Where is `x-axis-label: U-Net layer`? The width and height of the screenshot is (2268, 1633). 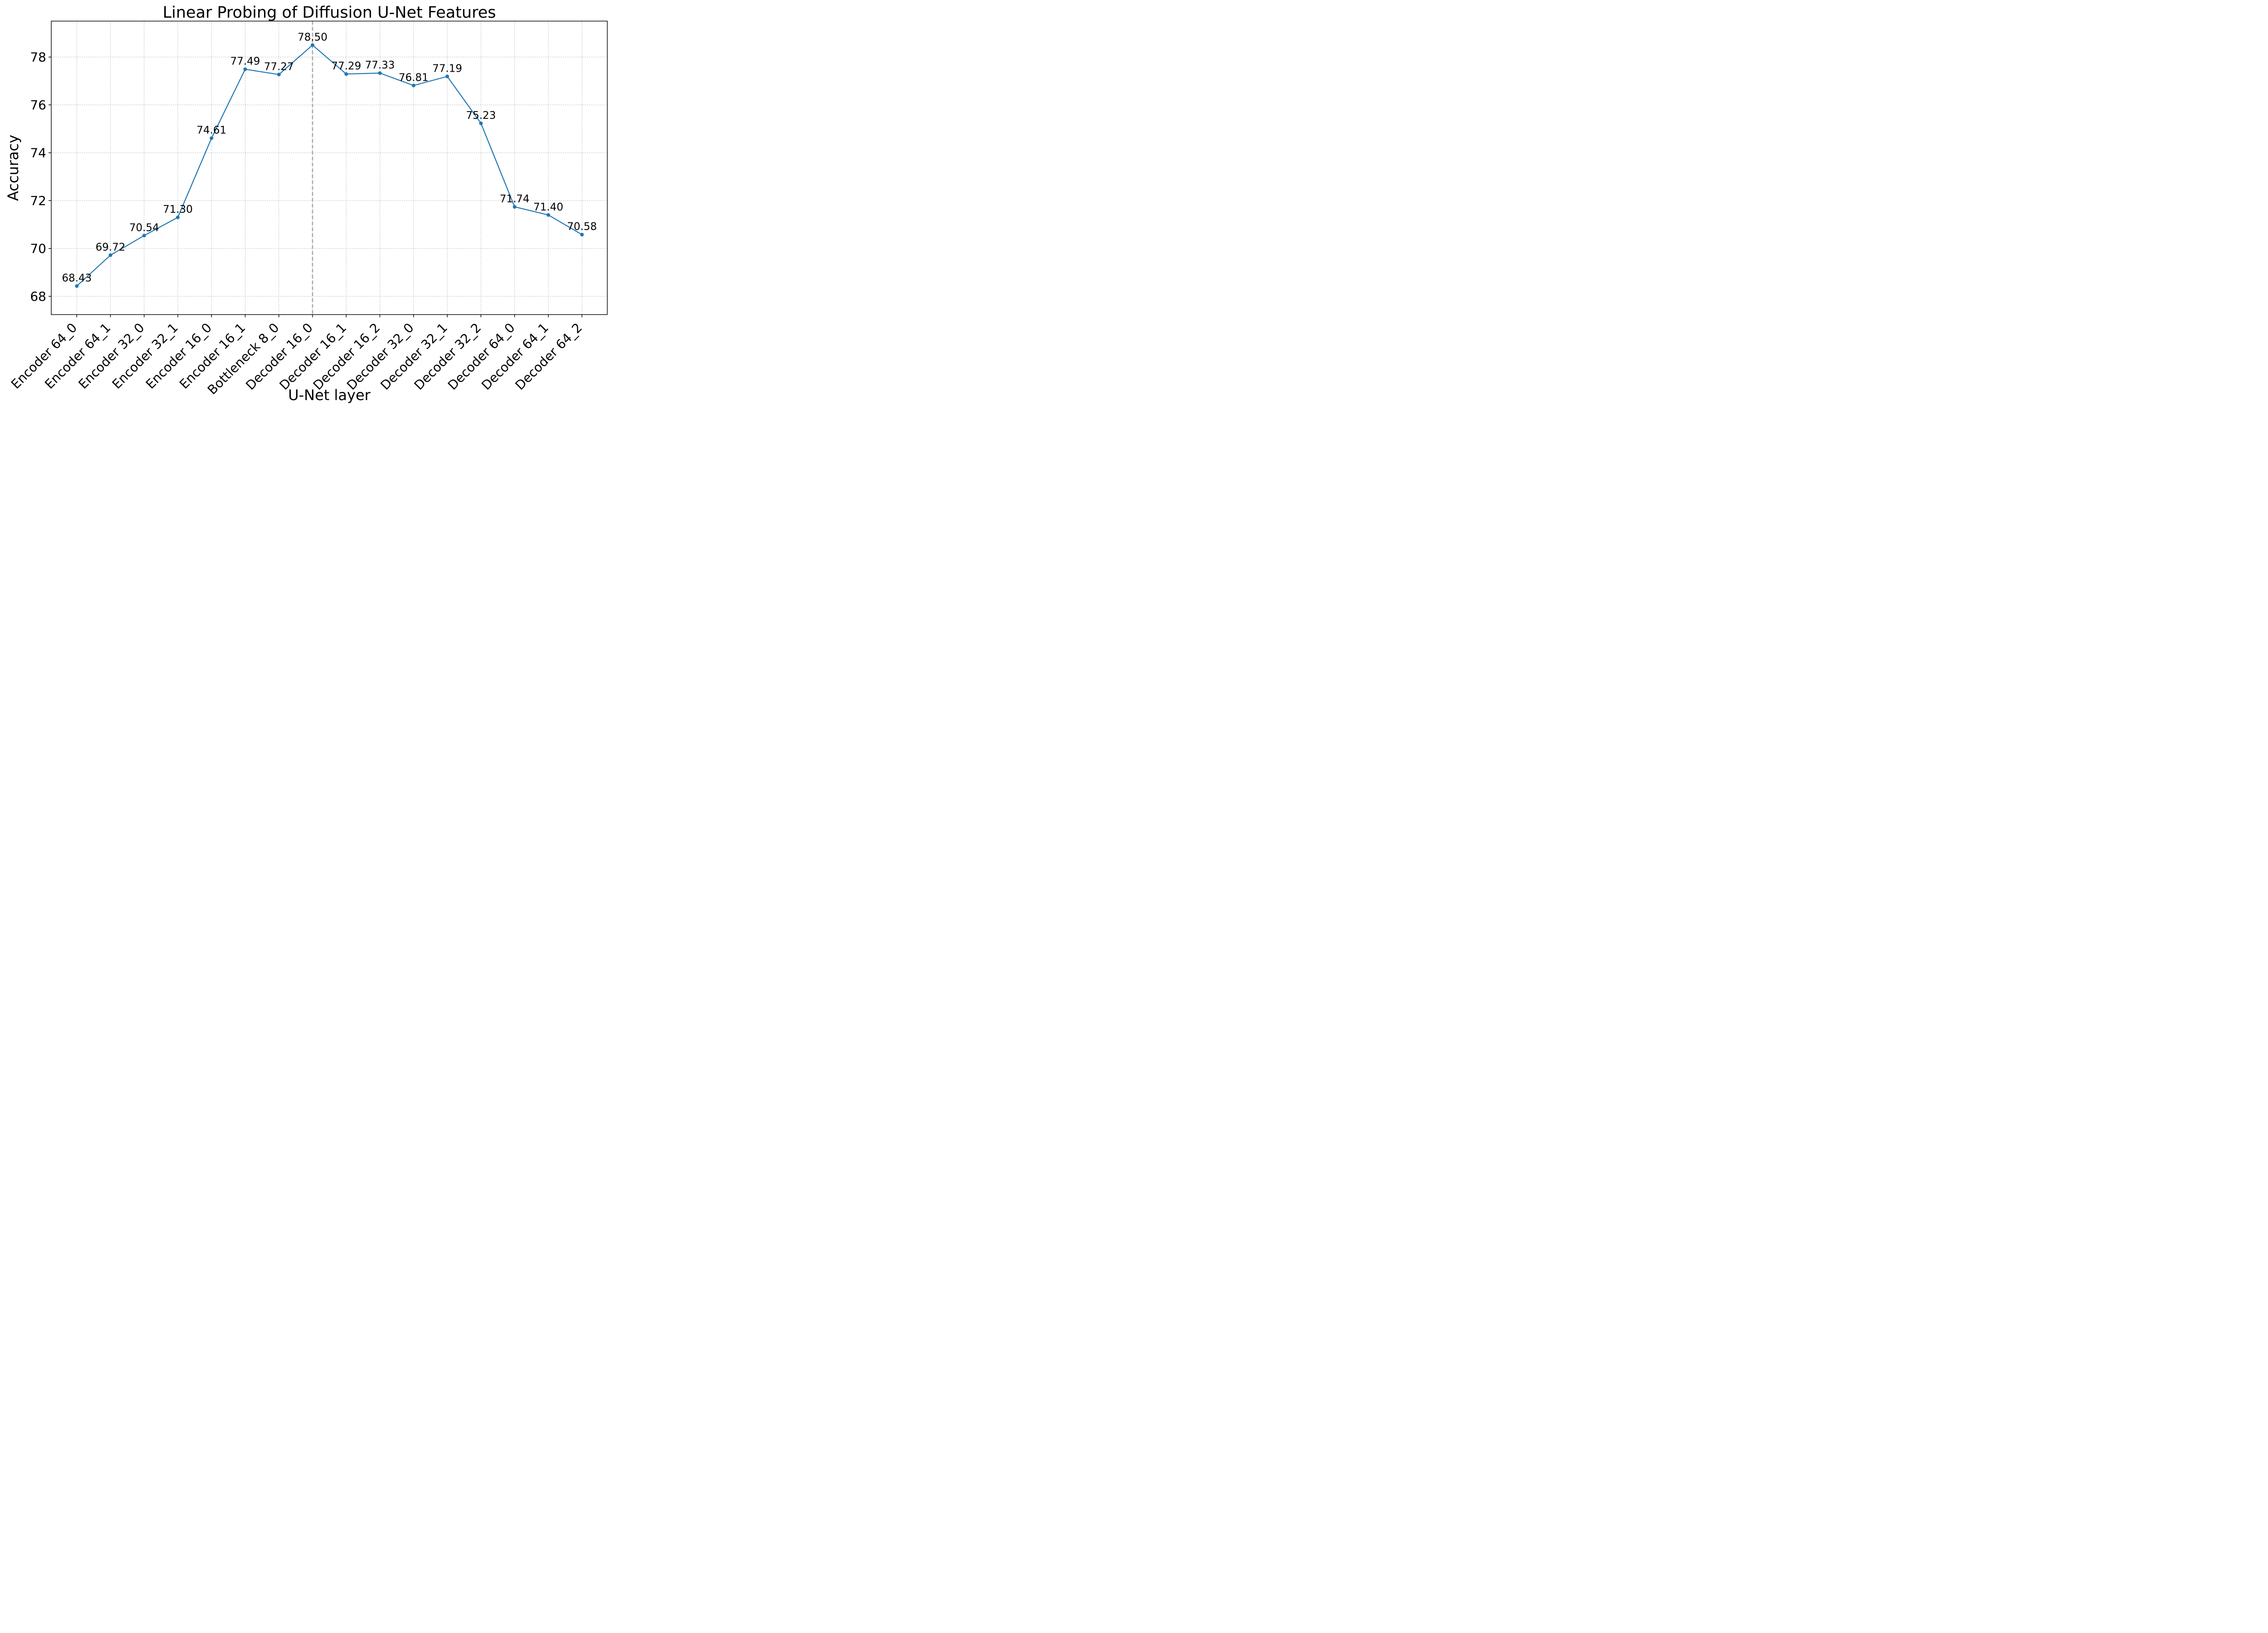
x-axis-label: U-Net layer is located at coordinates (330, 395).